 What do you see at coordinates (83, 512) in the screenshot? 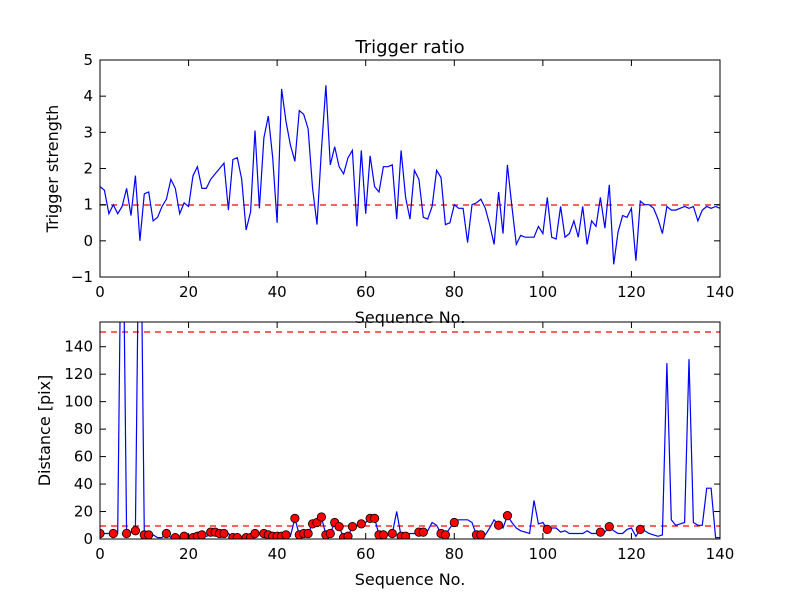
I see `y-tick-label: 20` at bounding box center [83, 512].